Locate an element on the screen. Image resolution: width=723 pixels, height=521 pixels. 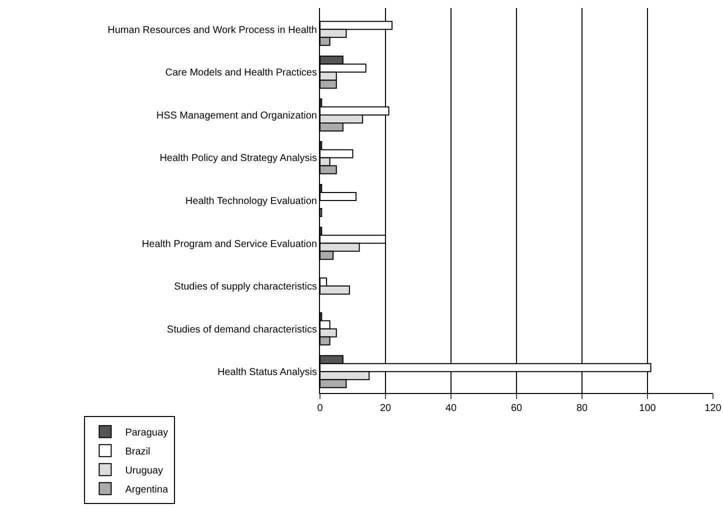
legend-label: Paraguay is located at coordinates (146, 433).